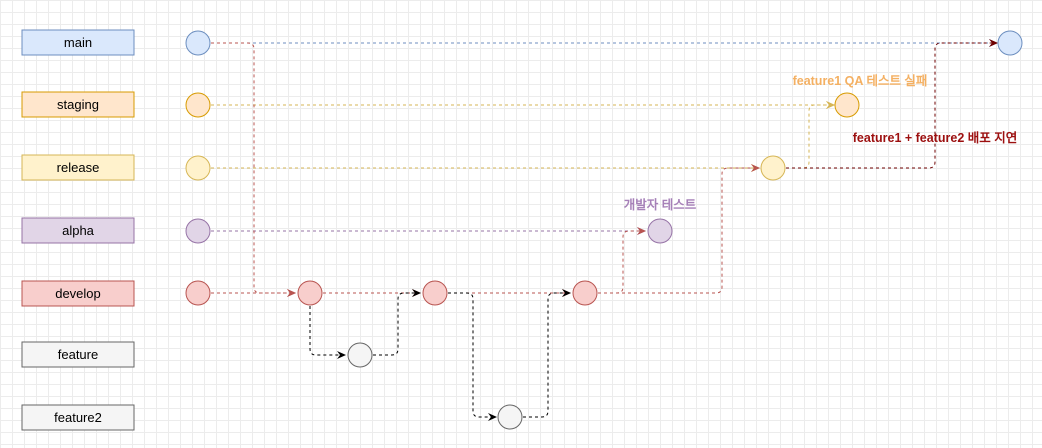 This screenshot has width=1042, height=448. I want to click on edge-feature-to-develop, so click(397, 322).